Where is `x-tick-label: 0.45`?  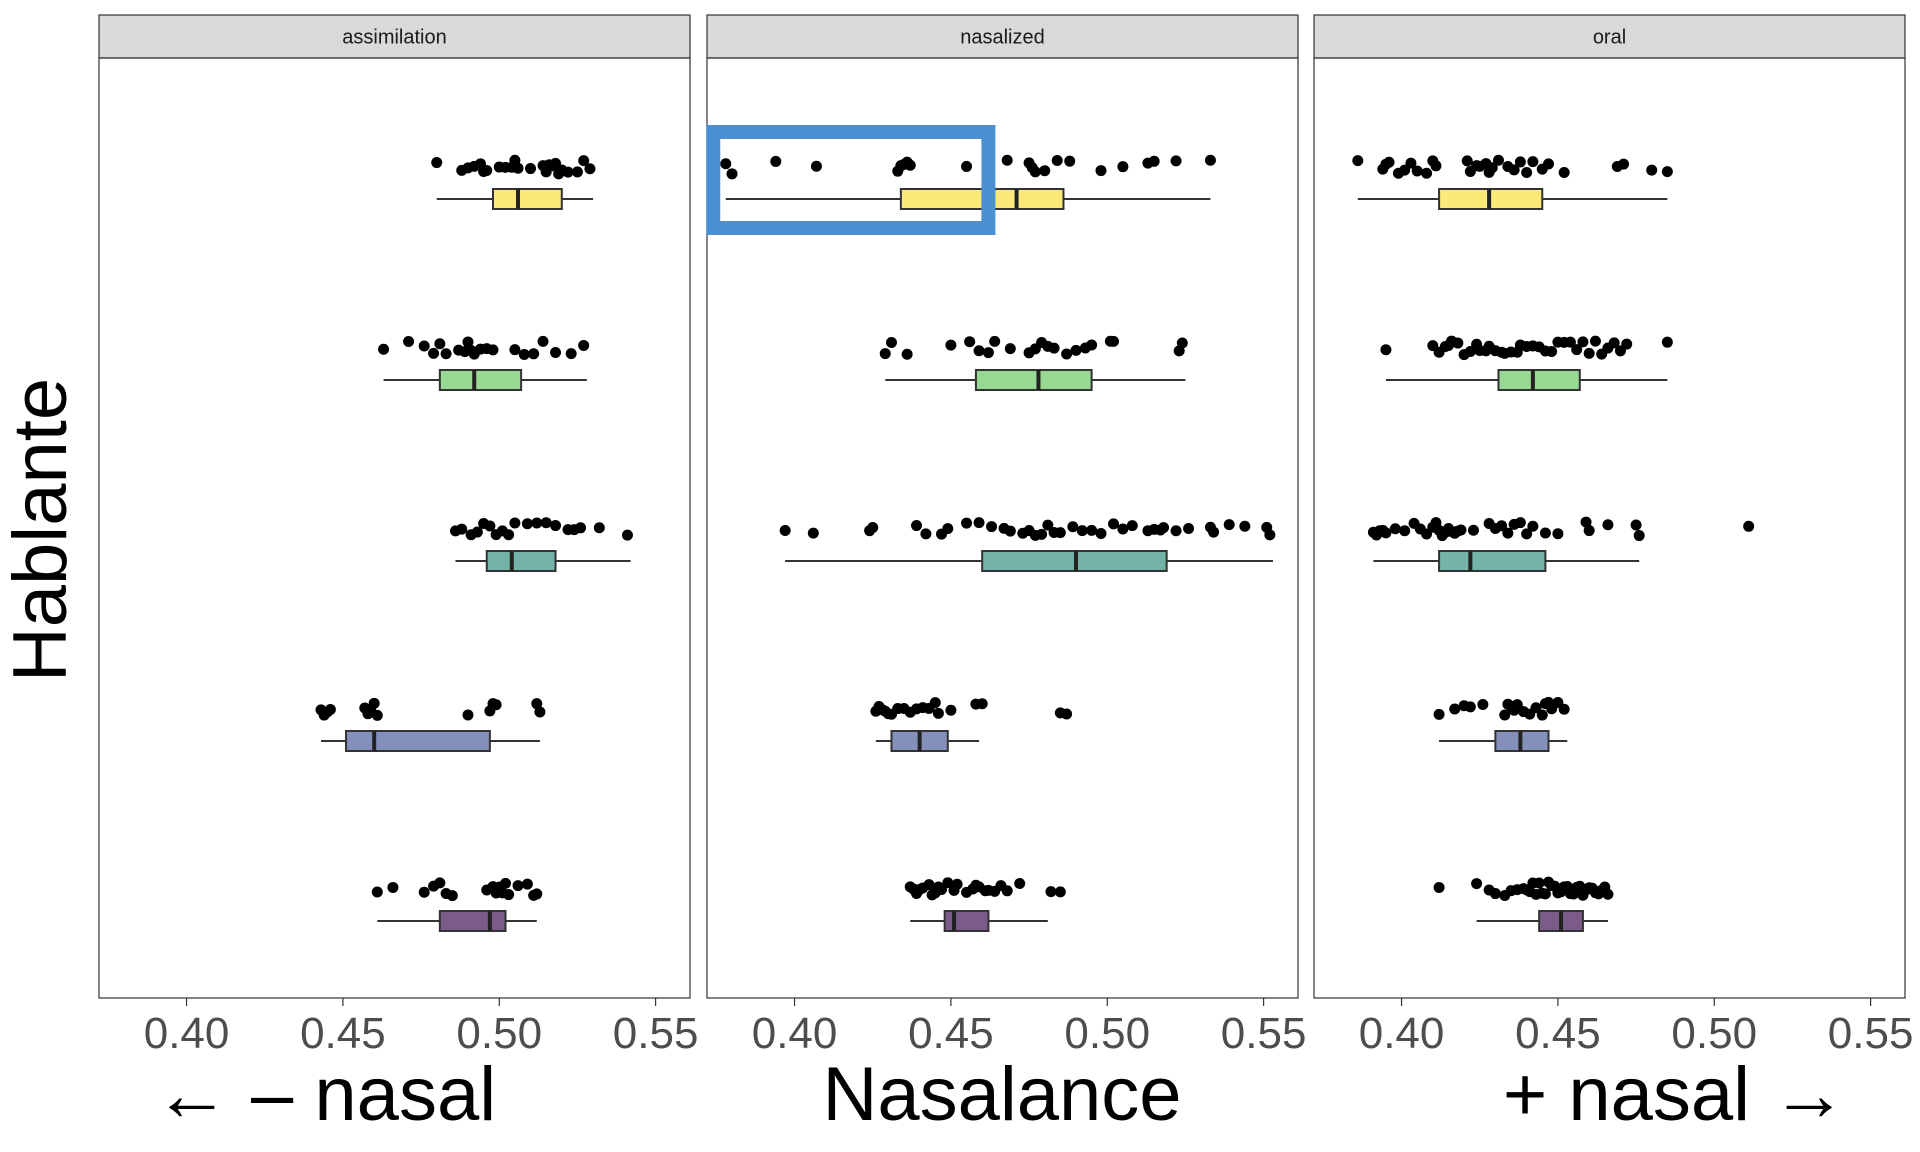
x-tick-label: 0.45 is located at coordinates (1558, 1033).